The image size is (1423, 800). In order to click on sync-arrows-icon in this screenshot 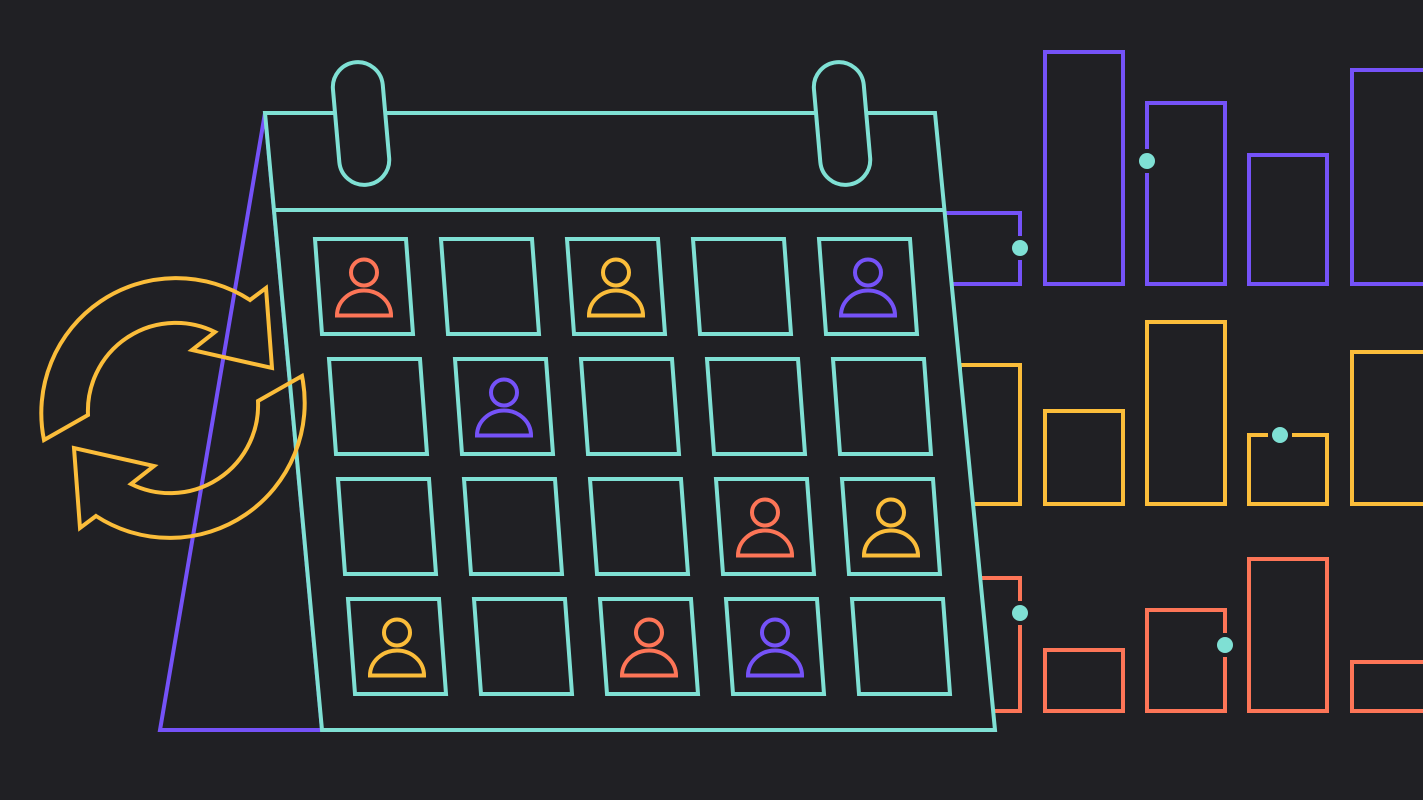, I will do `click(173, 408)`.